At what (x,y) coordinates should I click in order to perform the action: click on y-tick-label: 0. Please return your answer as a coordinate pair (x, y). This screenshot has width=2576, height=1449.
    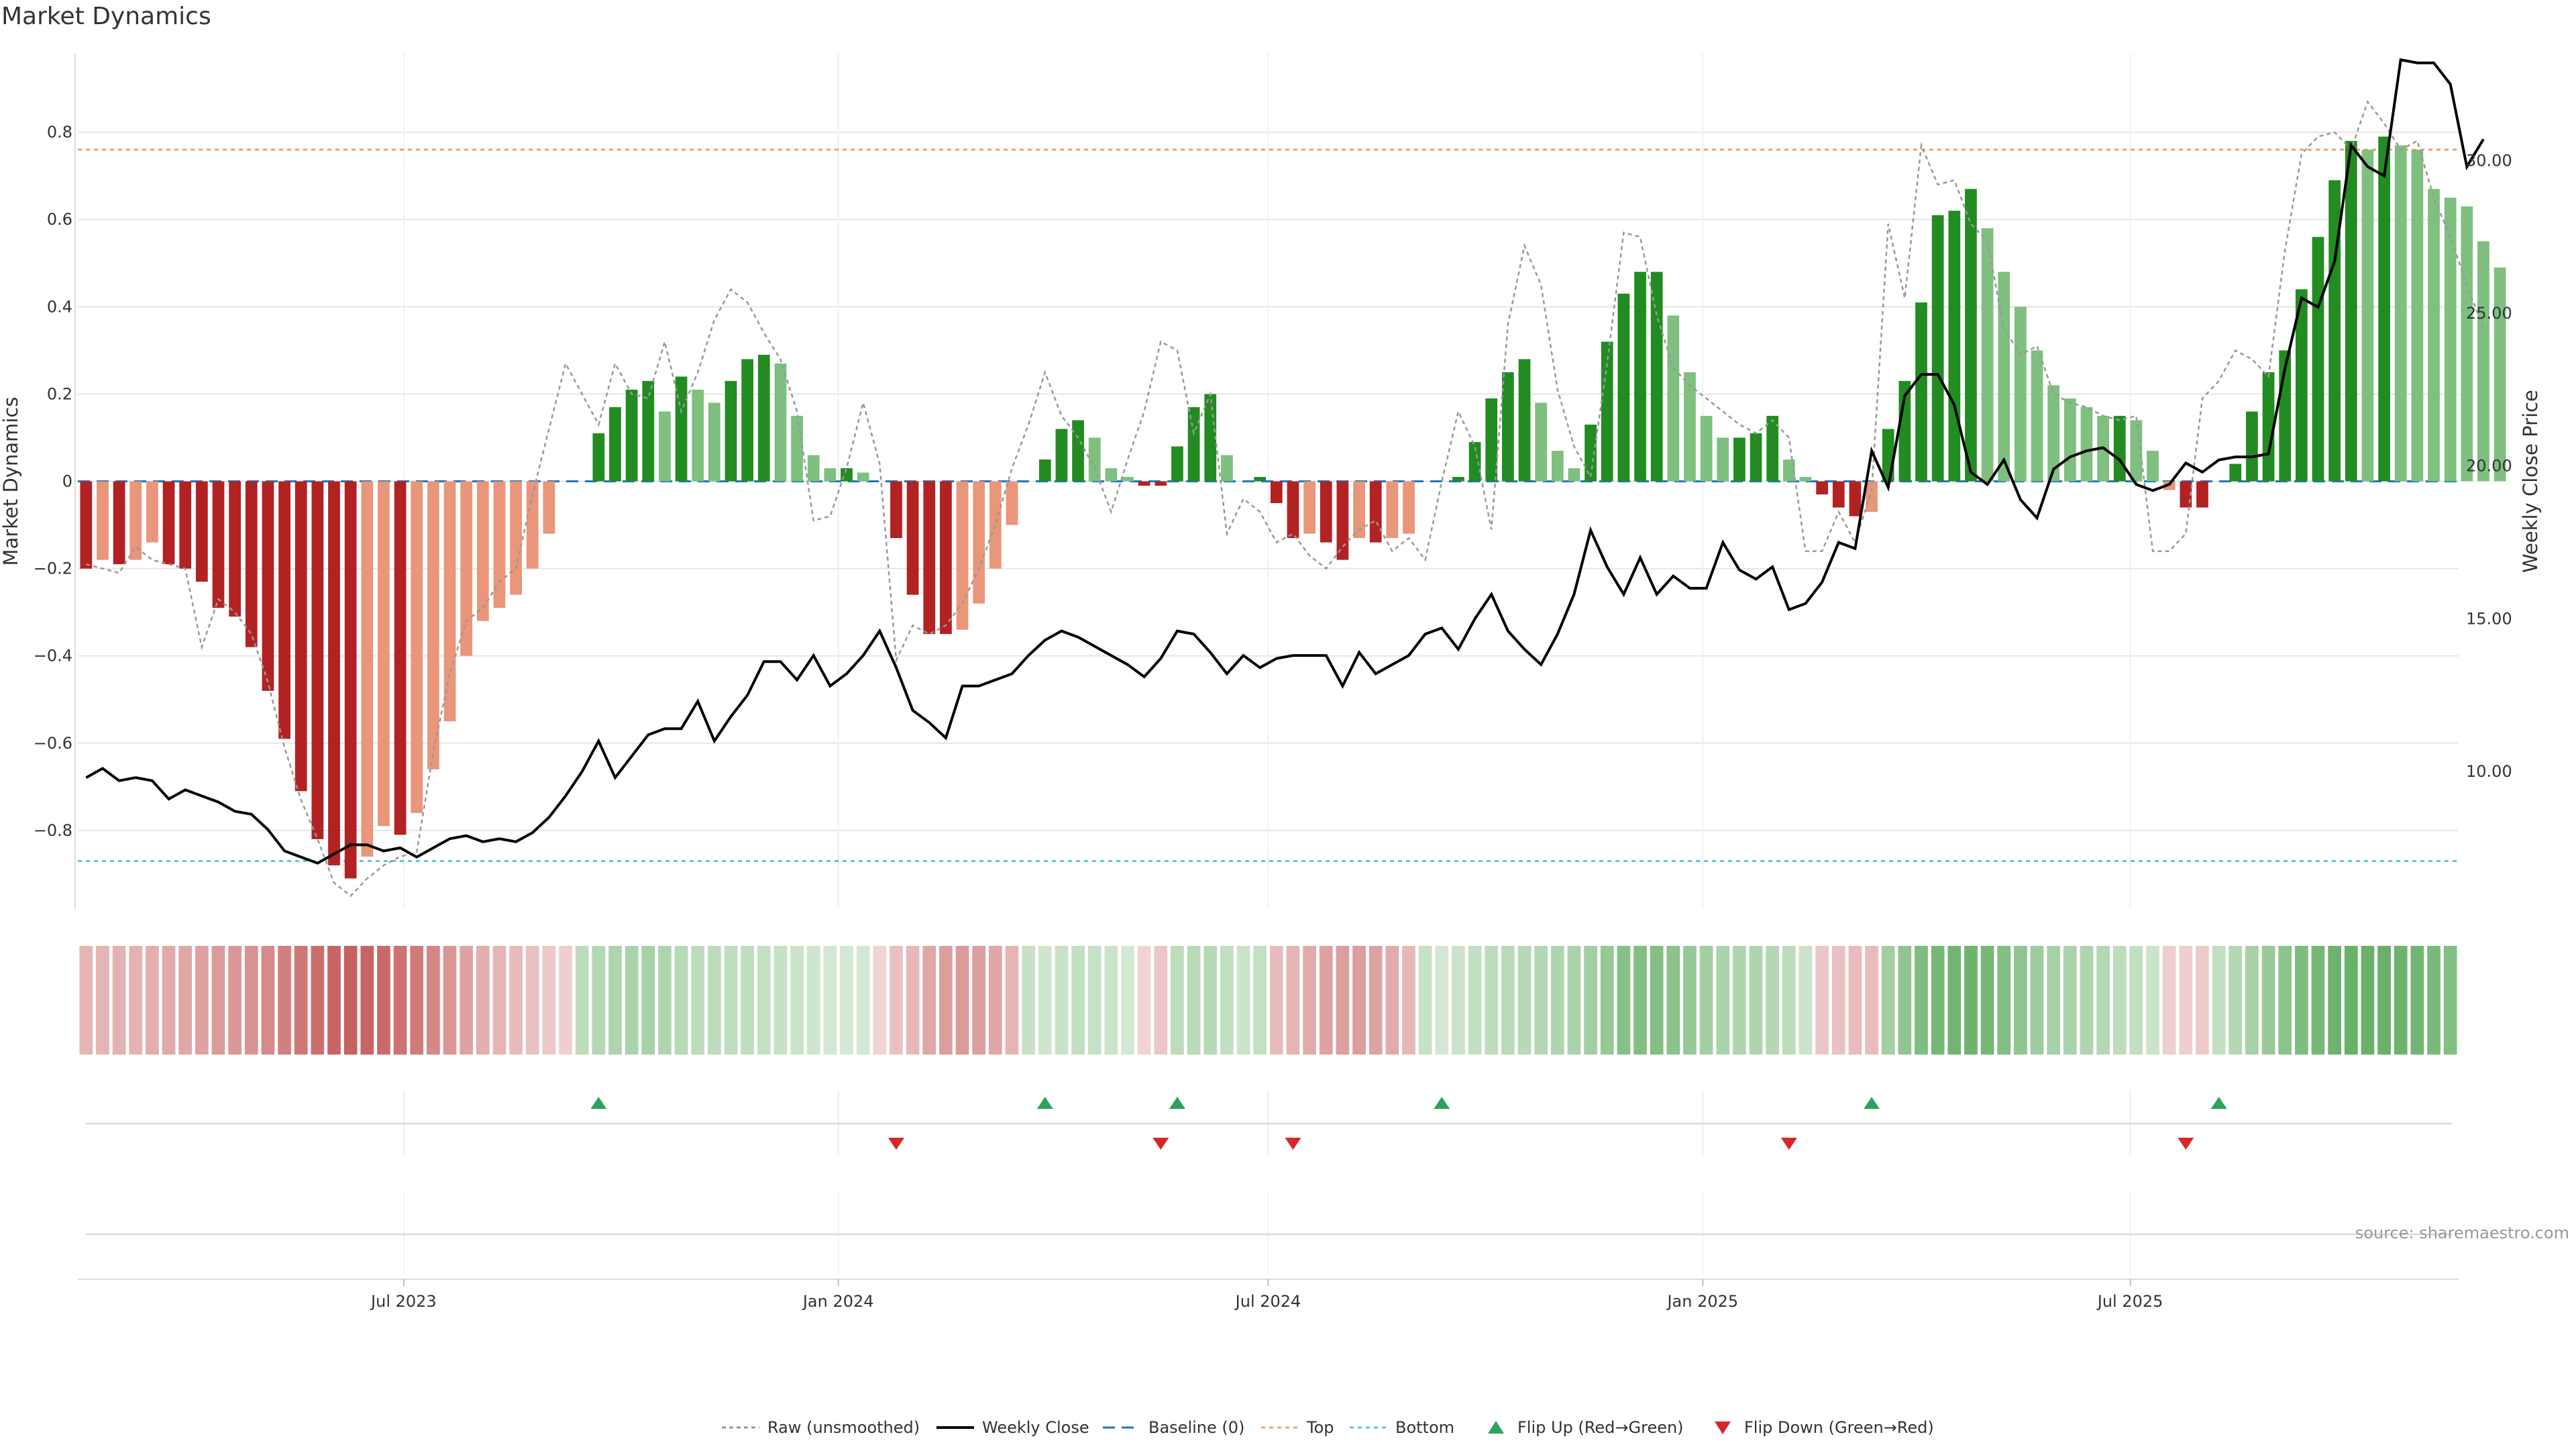
    Looking at the image, I should click on (67, 481).